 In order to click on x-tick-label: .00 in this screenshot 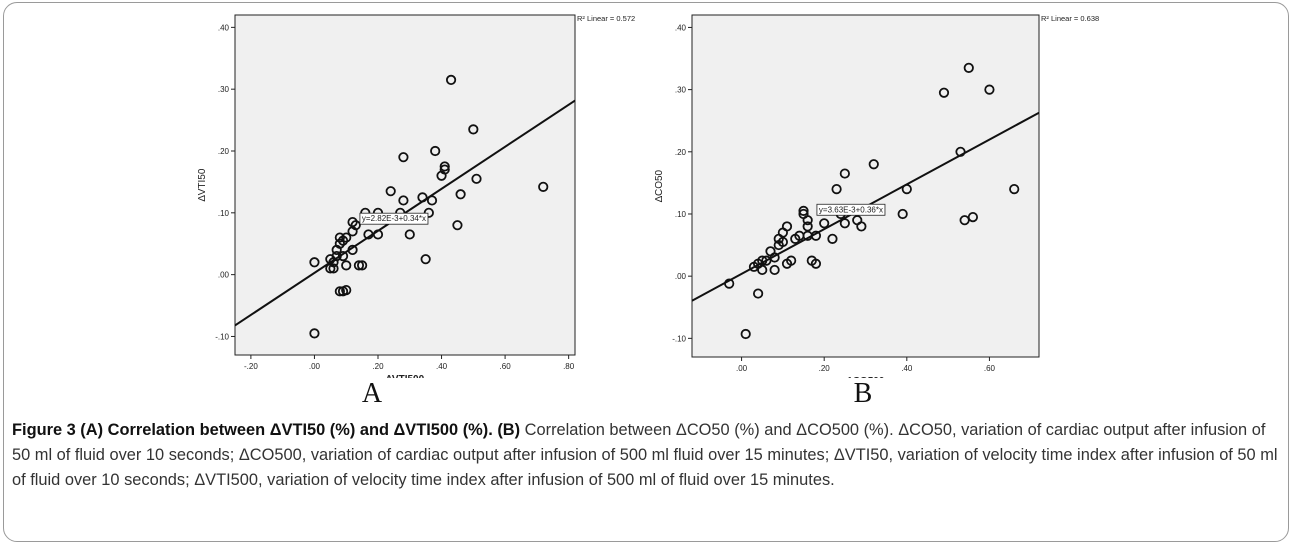, I will do `click(742, 368)`.